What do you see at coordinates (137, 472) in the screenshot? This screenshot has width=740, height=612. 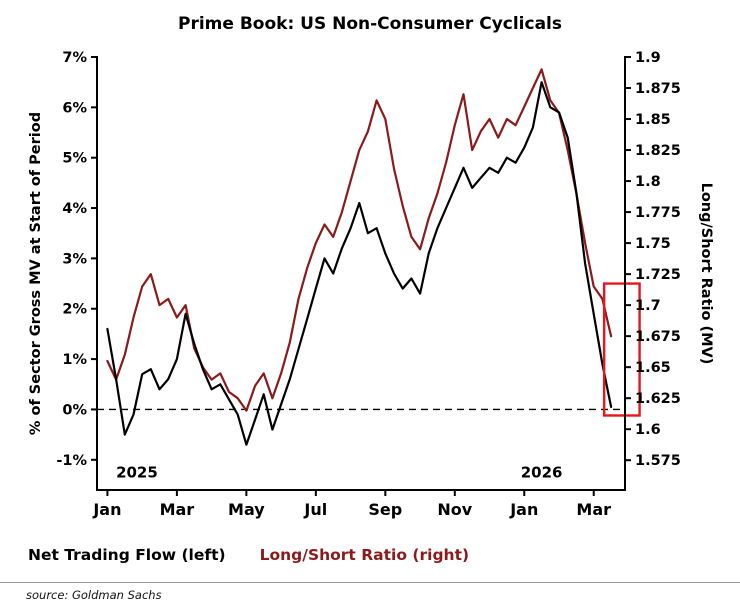 I see `year-label-2025: 2025` at bounding box center [137, 472].